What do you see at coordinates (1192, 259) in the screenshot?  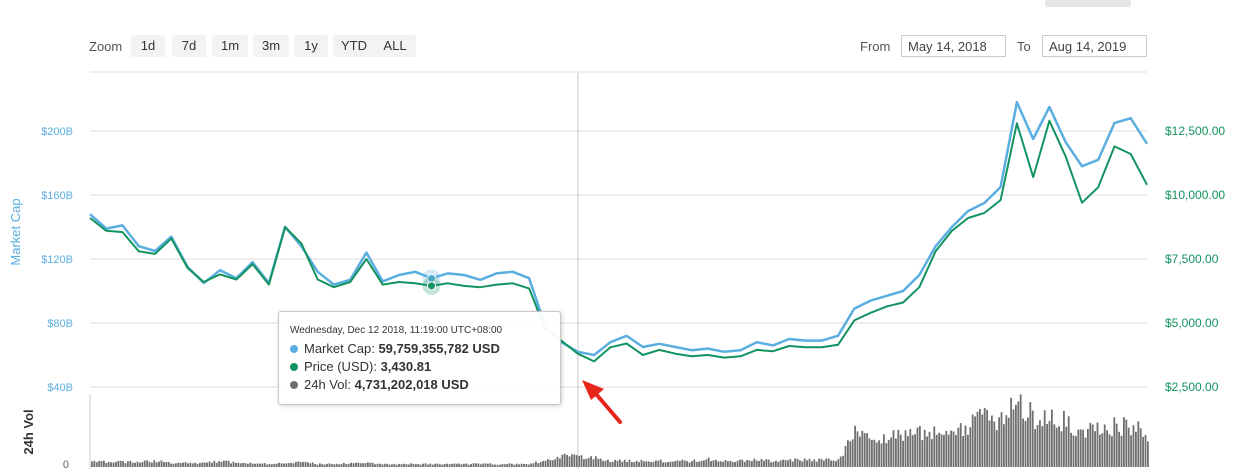 I see `right-tick-label: $7,500.00` at bounding box center [1192, 259].